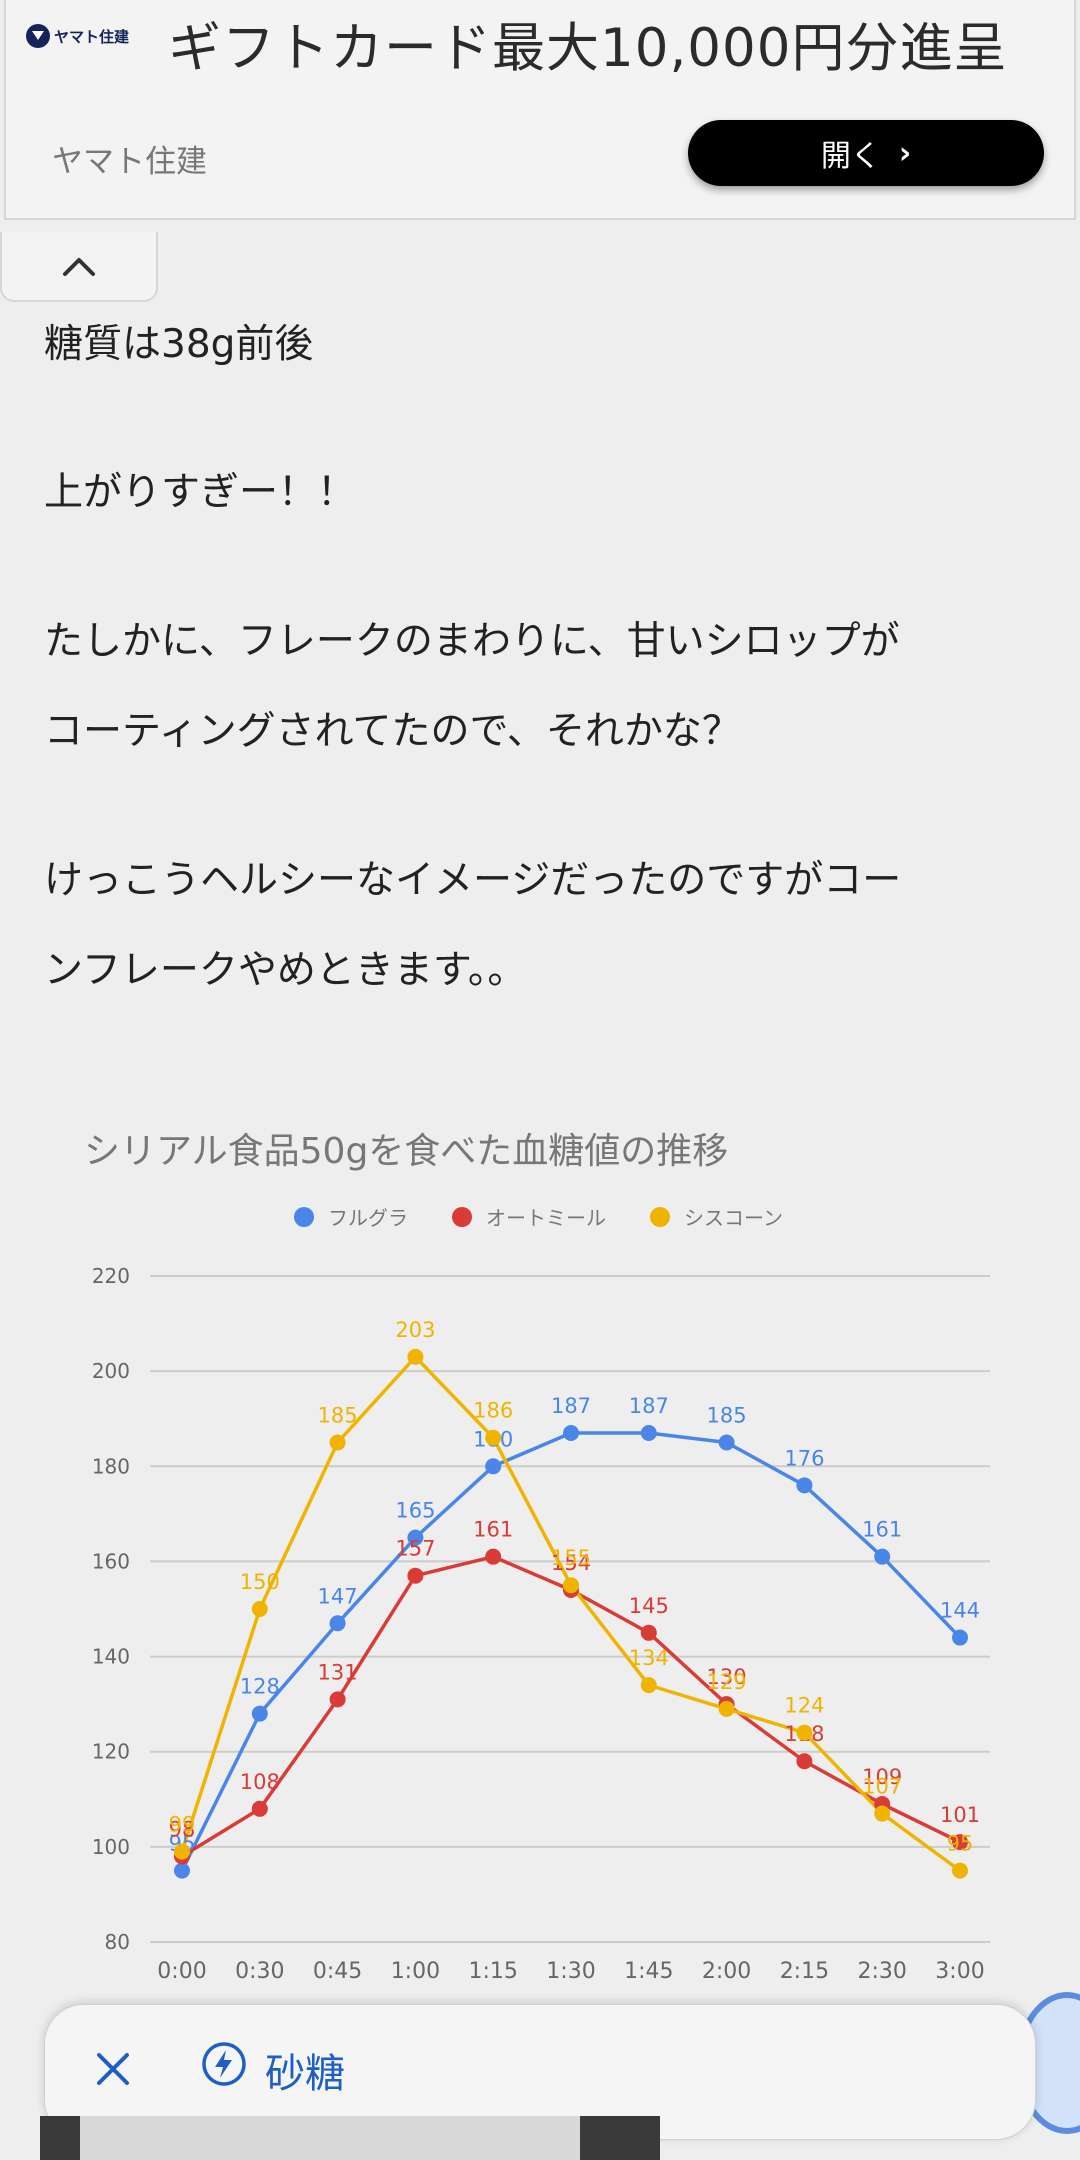 The height and width of the screenshot is (2160, 1080). Describe the element at coordinates (224, 2064) in the screenshot. I see `lightning-icon` at that location.